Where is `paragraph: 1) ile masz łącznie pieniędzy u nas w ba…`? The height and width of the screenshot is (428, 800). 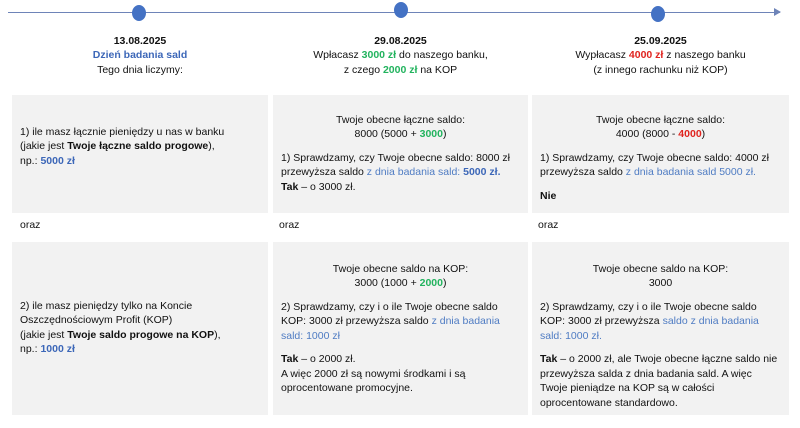 paragraph: 1) ile masz łącznie pieniędzy u nas w ba… is located at coordinates (140, 146).